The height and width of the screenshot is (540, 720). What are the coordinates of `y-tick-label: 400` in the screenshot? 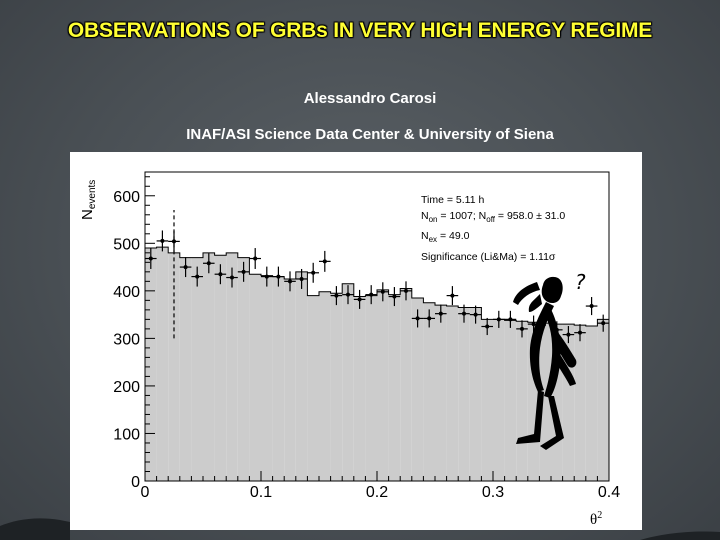 It's located at (126, 292).